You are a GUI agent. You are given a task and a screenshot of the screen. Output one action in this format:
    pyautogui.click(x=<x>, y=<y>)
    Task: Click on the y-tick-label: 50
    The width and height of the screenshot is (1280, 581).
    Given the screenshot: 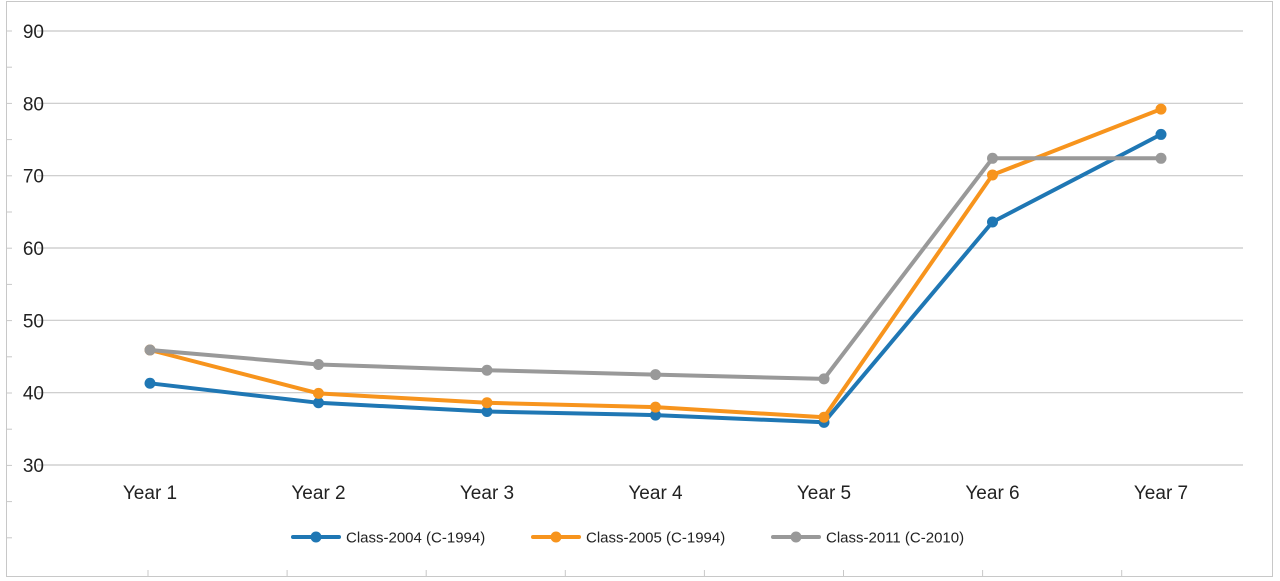 What is the action you would take?
    pyautogui.click(x=33, y=321)
    